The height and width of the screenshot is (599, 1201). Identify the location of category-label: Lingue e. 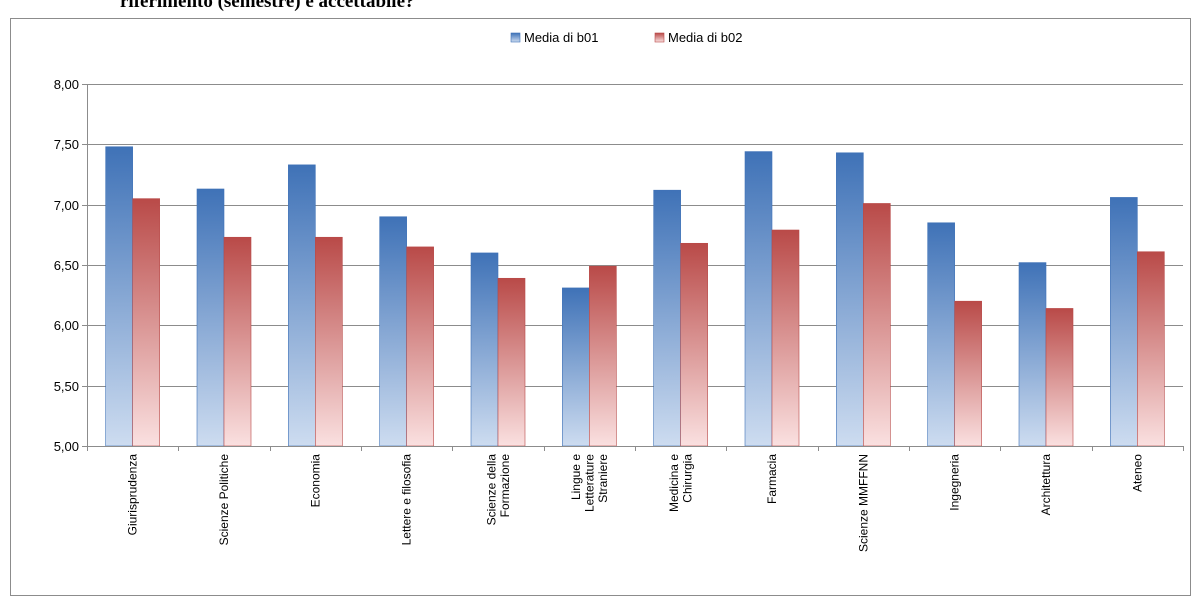
(576, 477).